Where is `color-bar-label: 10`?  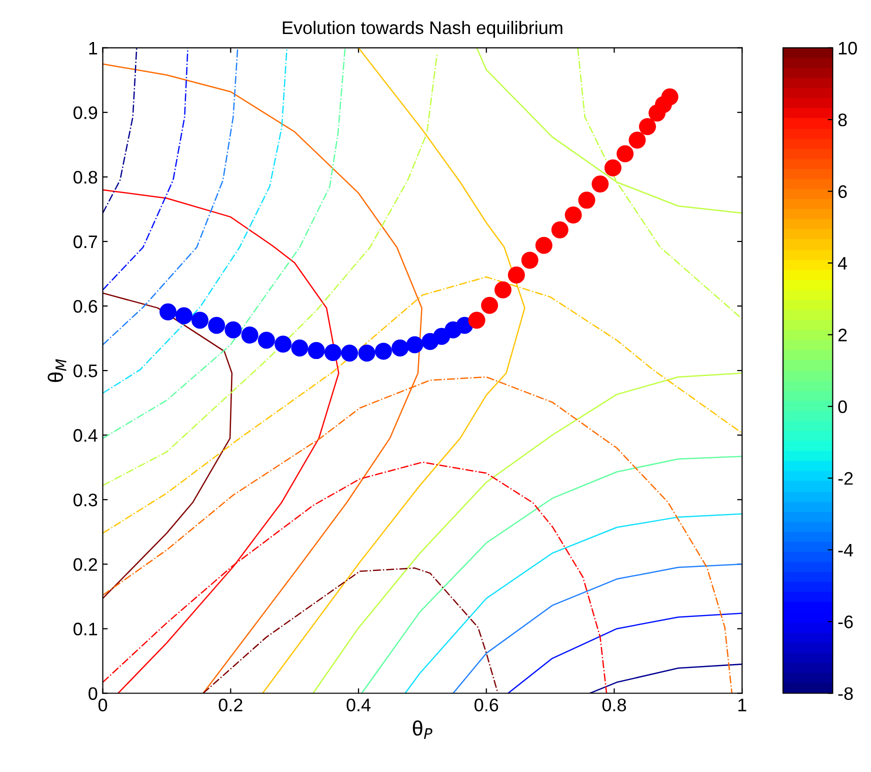 color-bar-label: 10 is located at coordinates (847, 48).